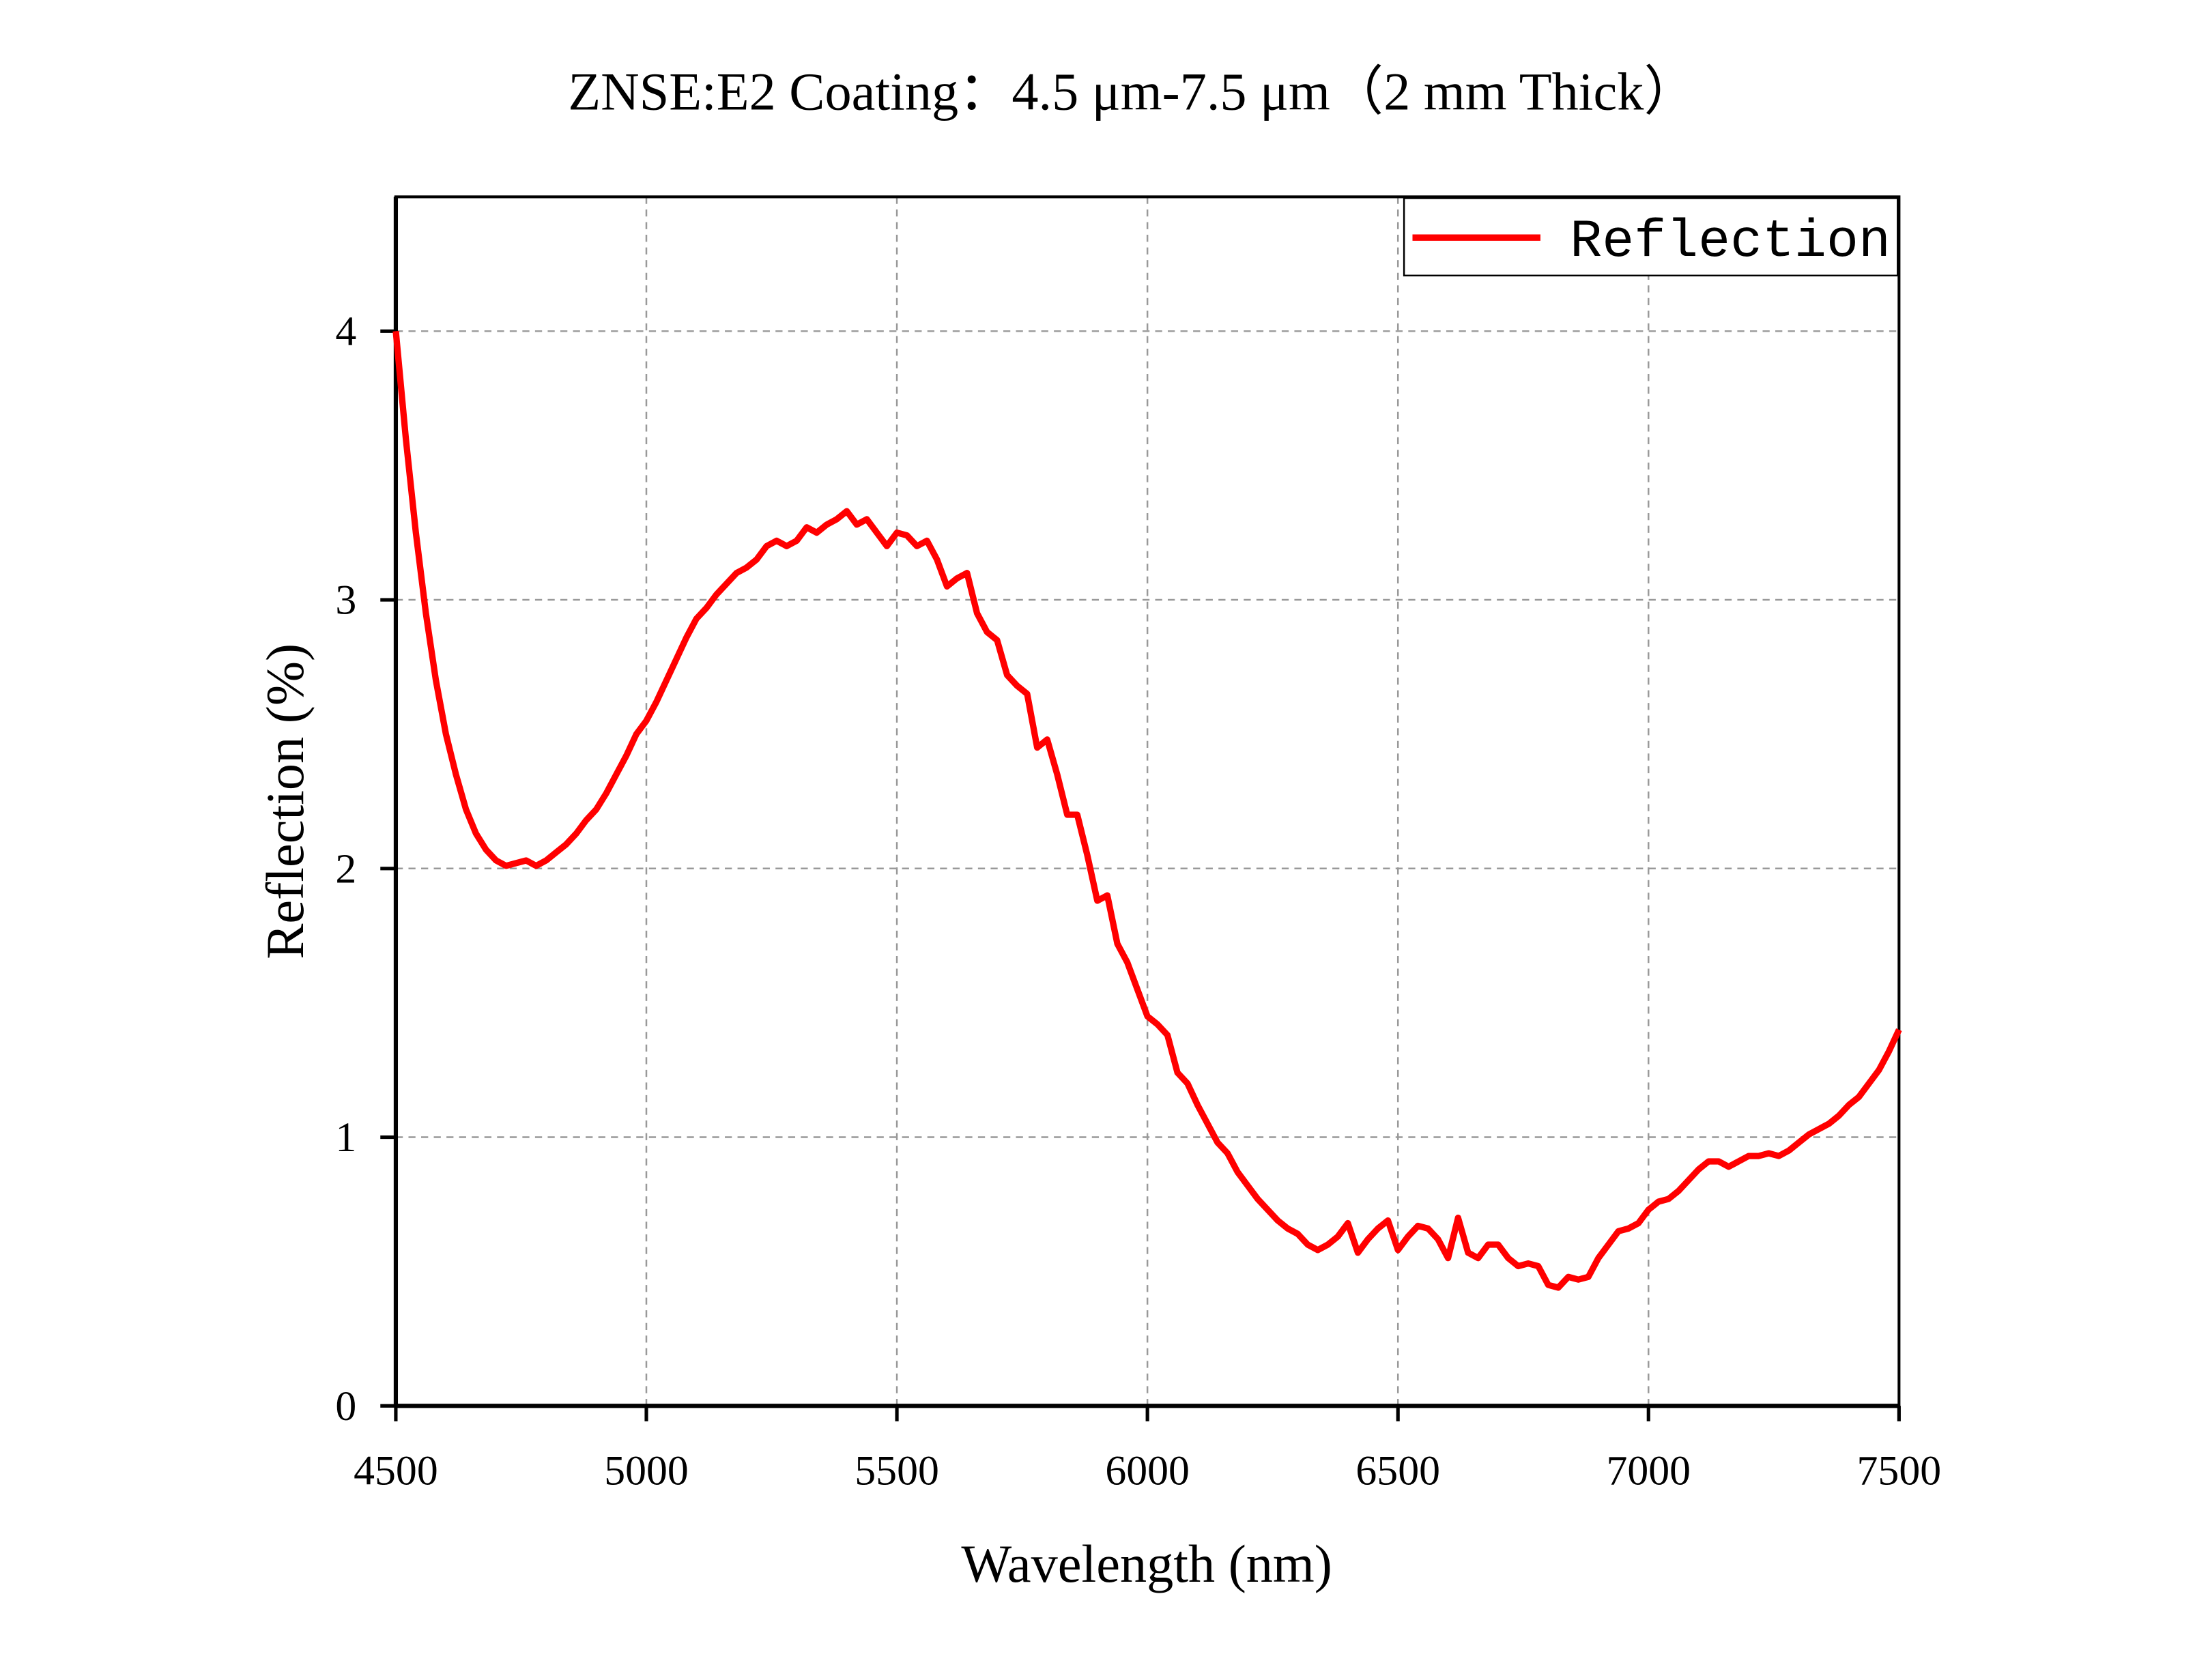 This screenshot has height=1680, width=2195. What do you see at coordinates (1146, 1563) in the screenshot?
I see `x-axis-label: Wavelength (nm)` at bounding box center [1146, 1563].